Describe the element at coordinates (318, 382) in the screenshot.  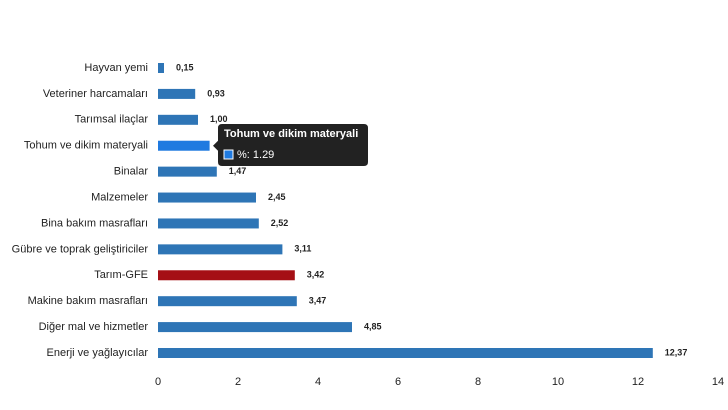
I see `x-tick-label: 4` at that location.